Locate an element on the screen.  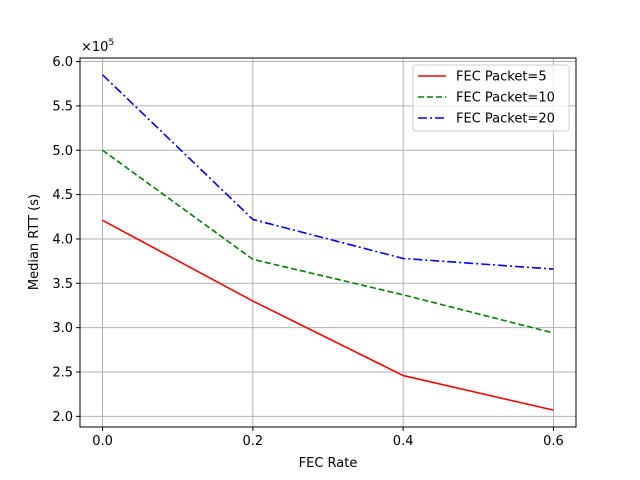
x-tick-label: 0.0 is located at coordinates (102, 441).